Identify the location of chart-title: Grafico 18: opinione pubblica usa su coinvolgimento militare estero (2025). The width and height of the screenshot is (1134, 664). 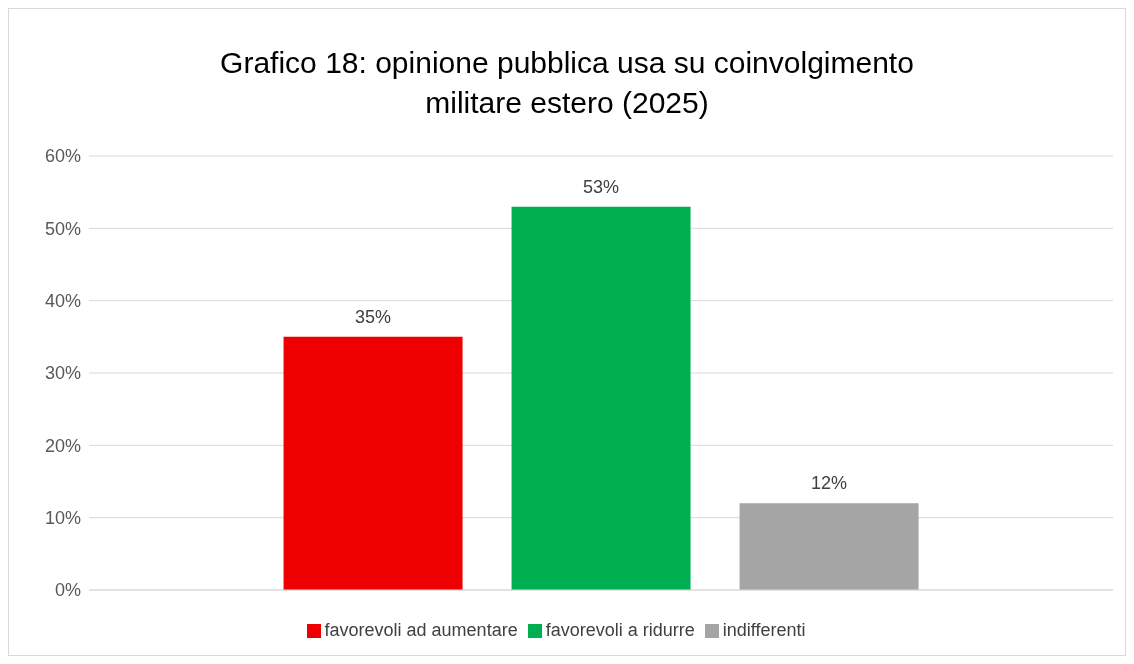
(567, 83).